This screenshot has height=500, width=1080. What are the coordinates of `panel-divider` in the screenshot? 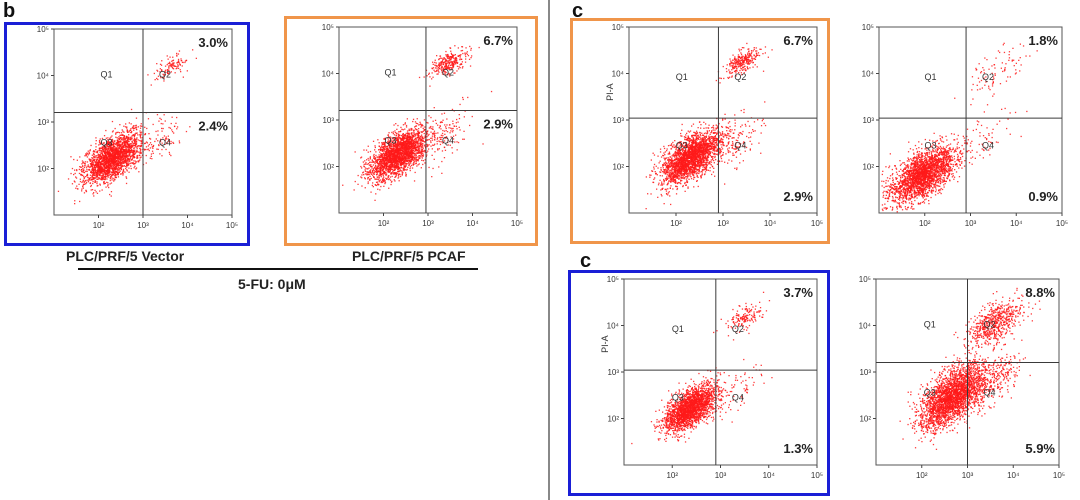 It's located at (549, 250).